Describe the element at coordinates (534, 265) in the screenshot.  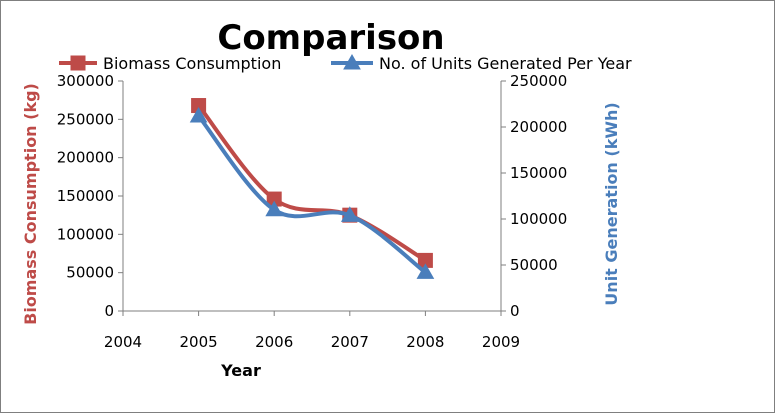
I see `y2-tick-label: 50000` at that location.